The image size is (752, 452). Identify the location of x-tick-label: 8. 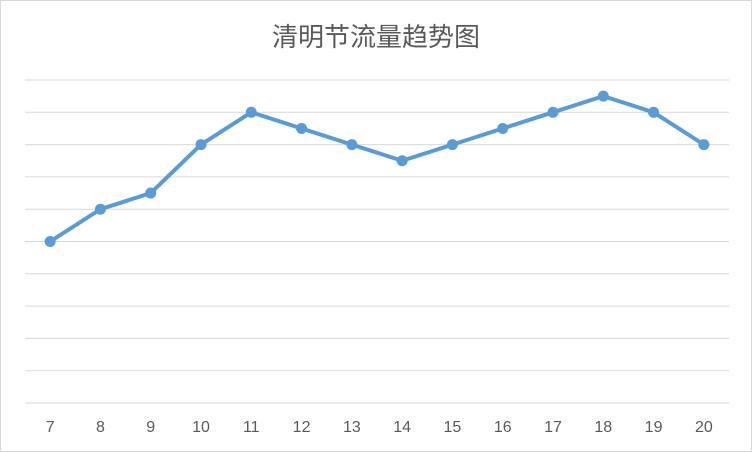
(100, 427).